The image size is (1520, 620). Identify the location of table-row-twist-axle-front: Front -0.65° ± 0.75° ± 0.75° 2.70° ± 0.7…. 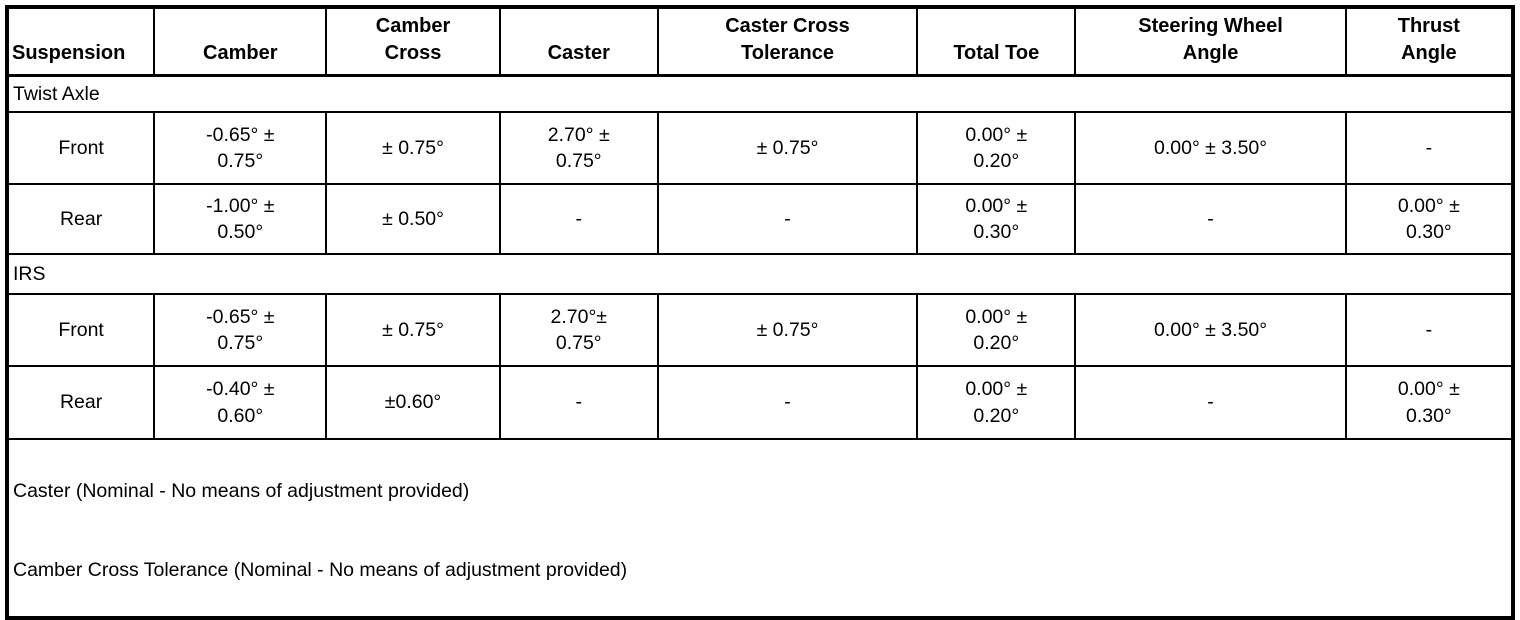
(760, 148).